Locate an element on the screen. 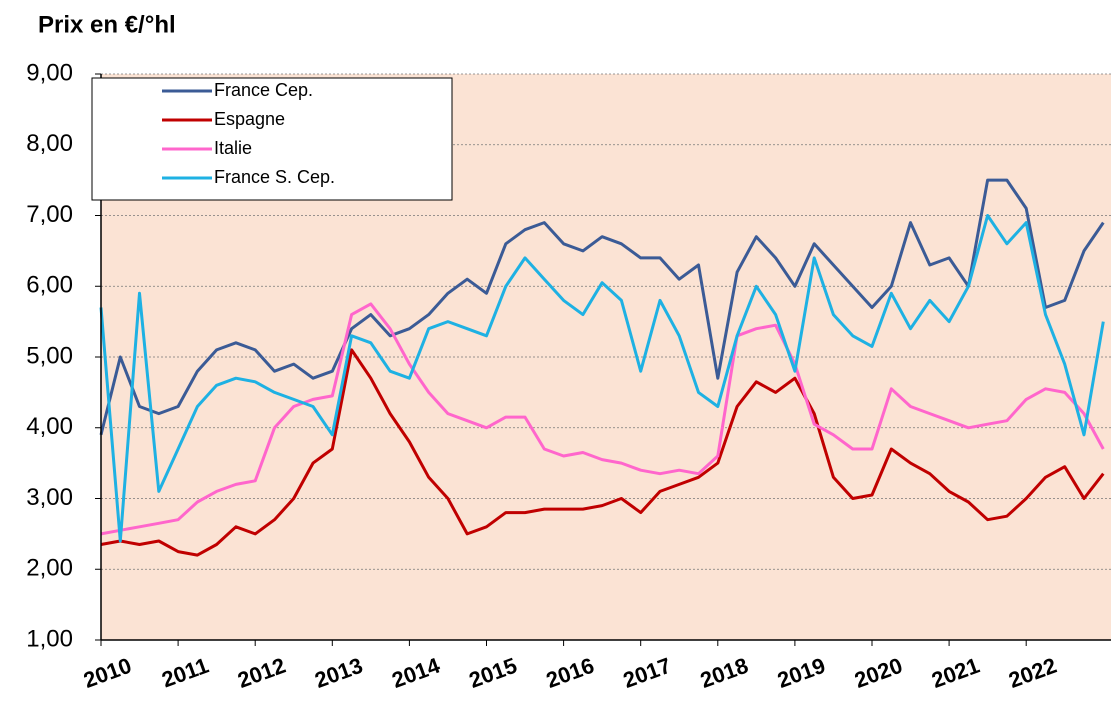 Image resolution: width=1111 pixels, height=712 pixels. chart-title: Prix en €/°hl is located at coordinates (107, 24).